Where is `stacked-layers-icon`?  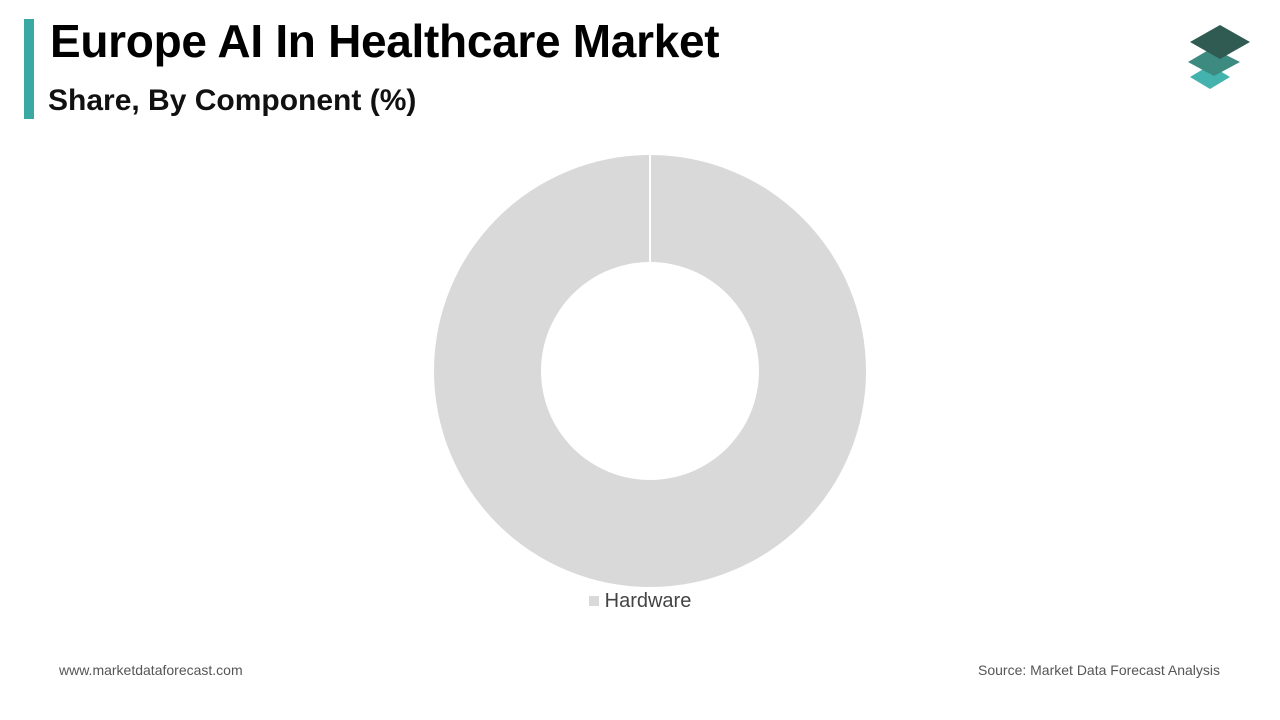
stacked-layers-icon is located at coordinates (1219, 57).